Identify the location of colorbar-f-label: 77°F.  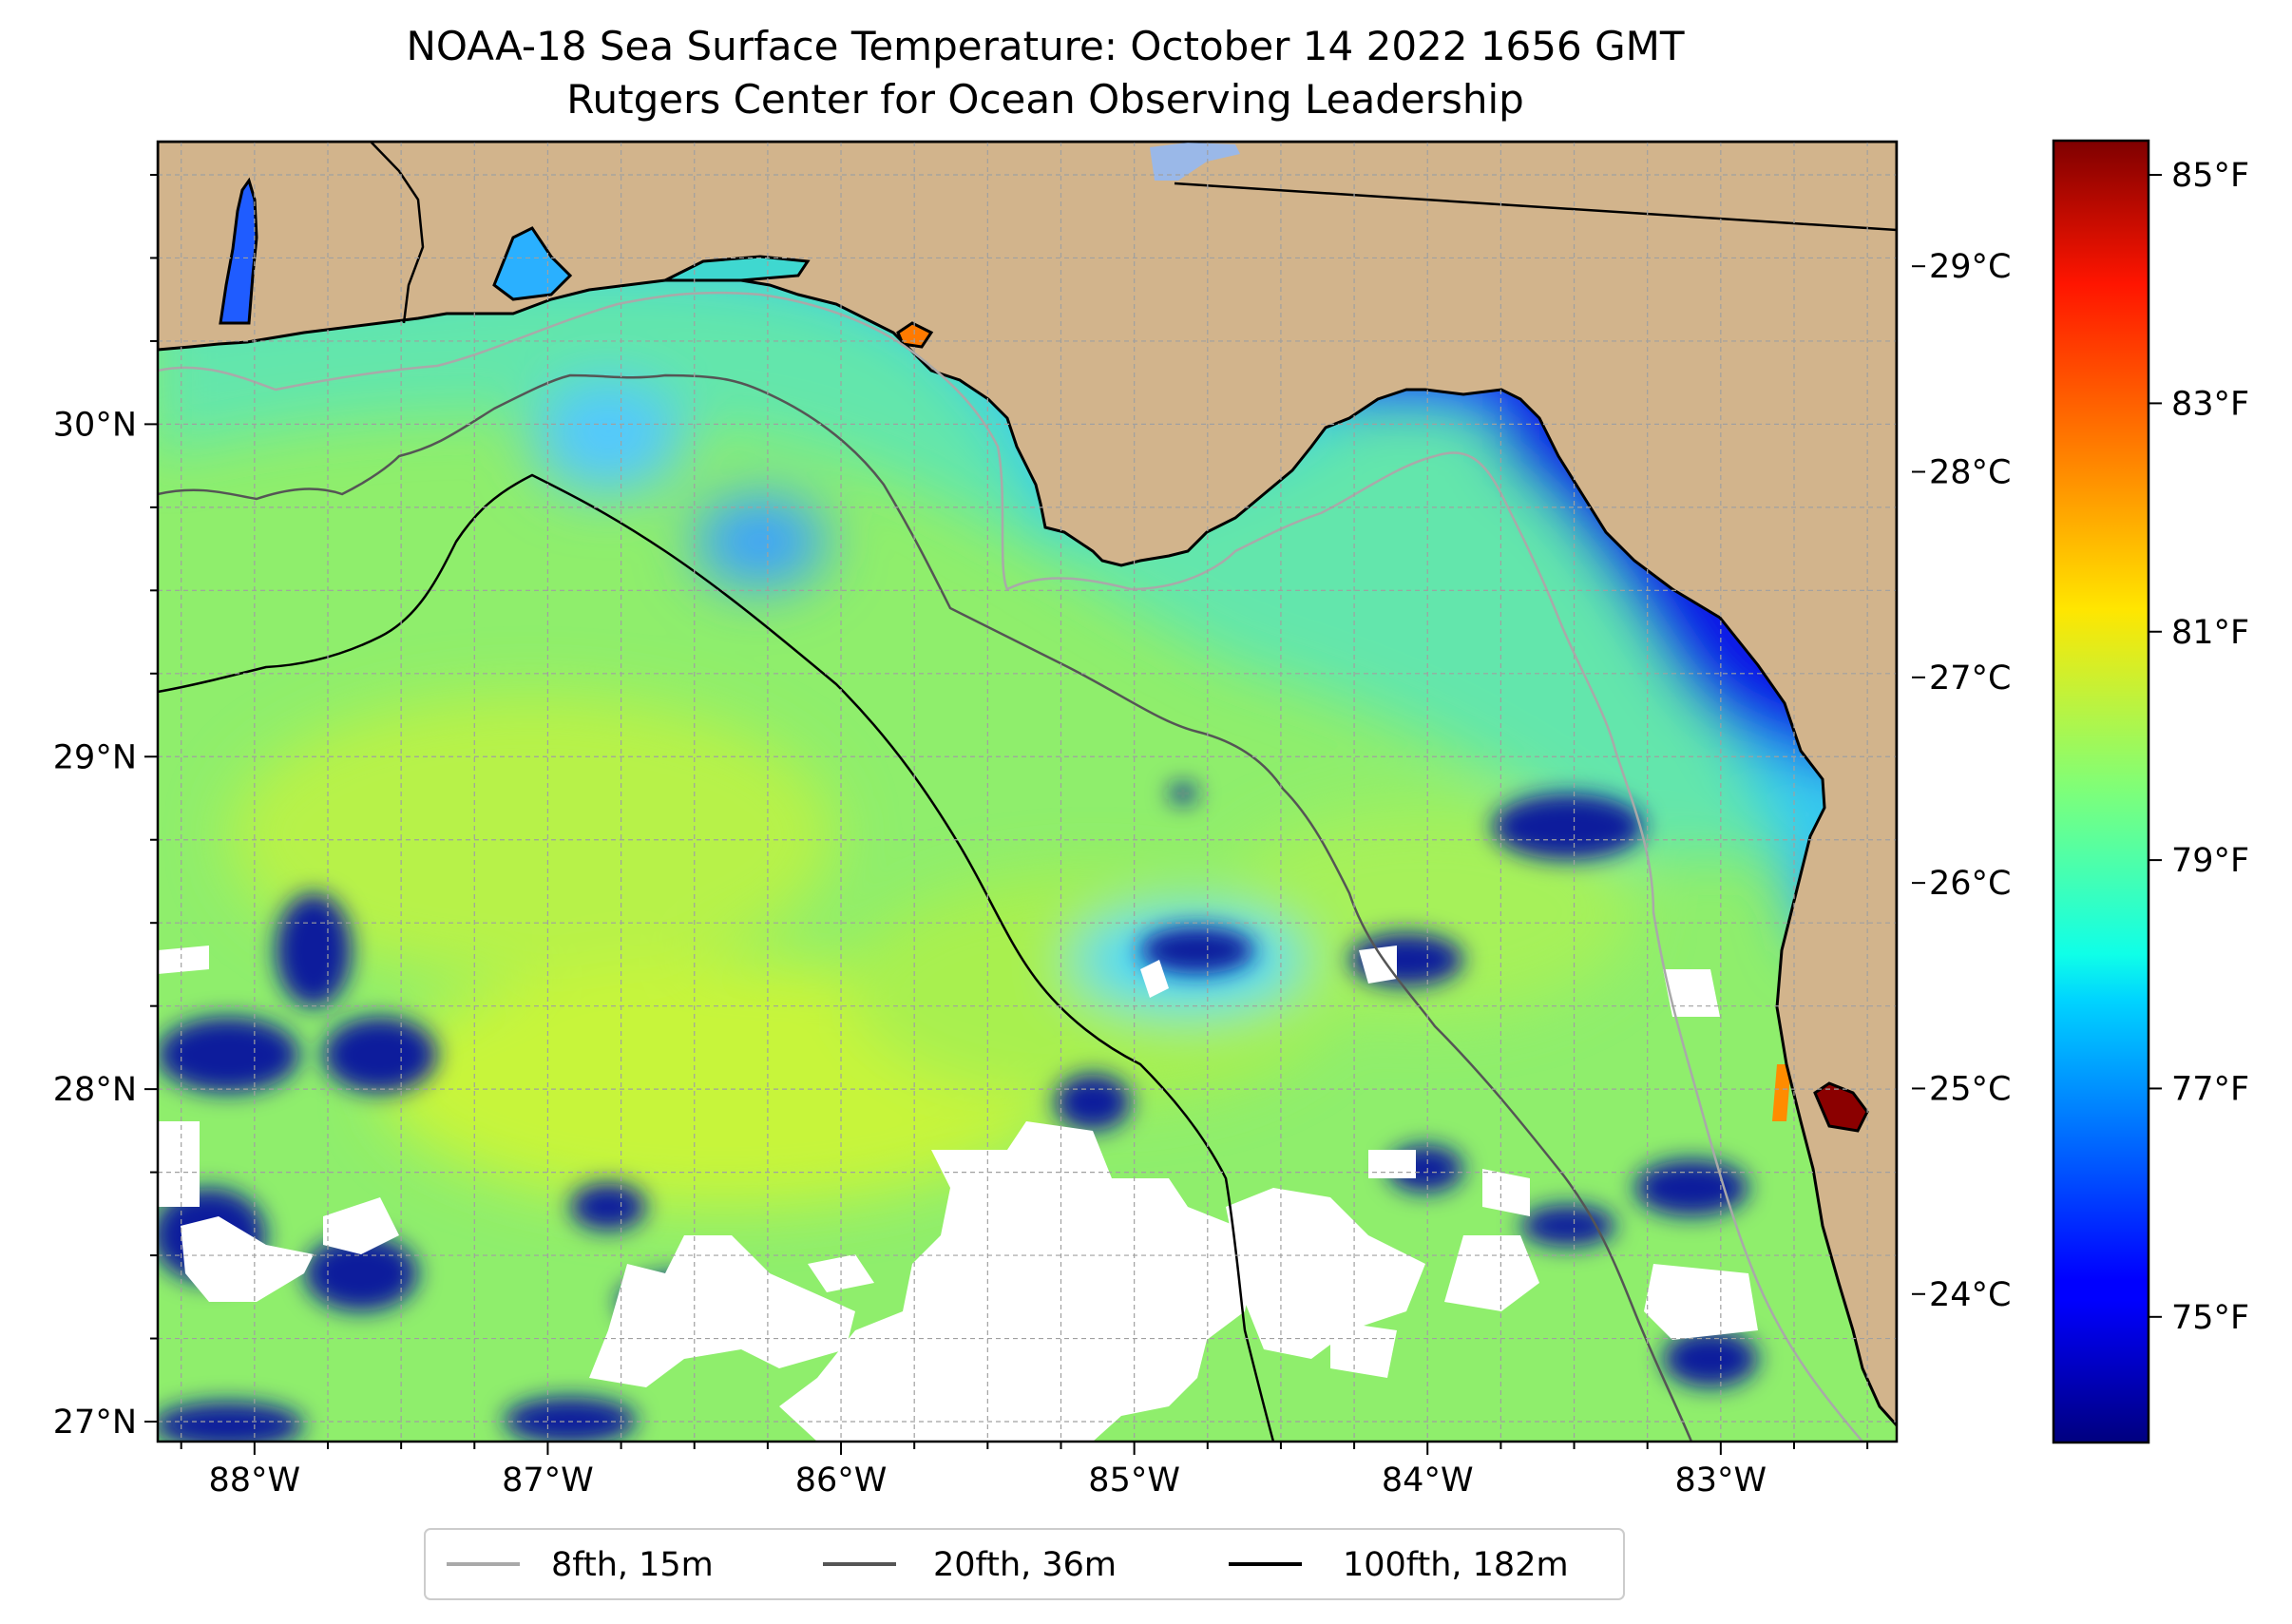
(2210, 1089).